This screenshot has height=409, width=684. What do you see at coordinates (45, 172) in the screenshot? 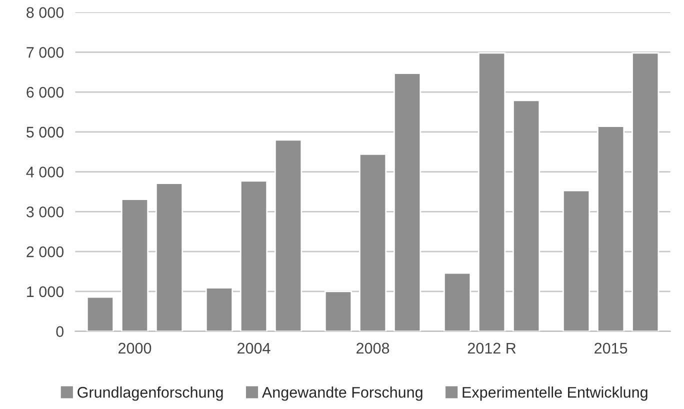
I see `y-tick-label: 4 000` at bounding box center [45, 172].